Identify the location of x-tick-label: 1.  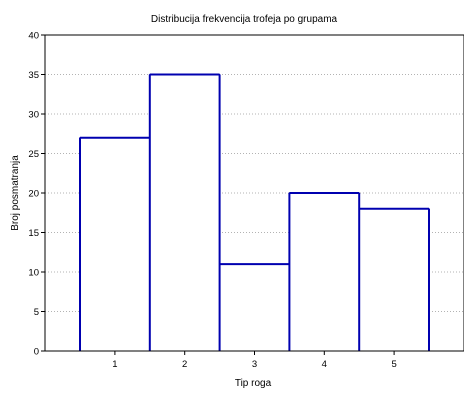
(114, 364).